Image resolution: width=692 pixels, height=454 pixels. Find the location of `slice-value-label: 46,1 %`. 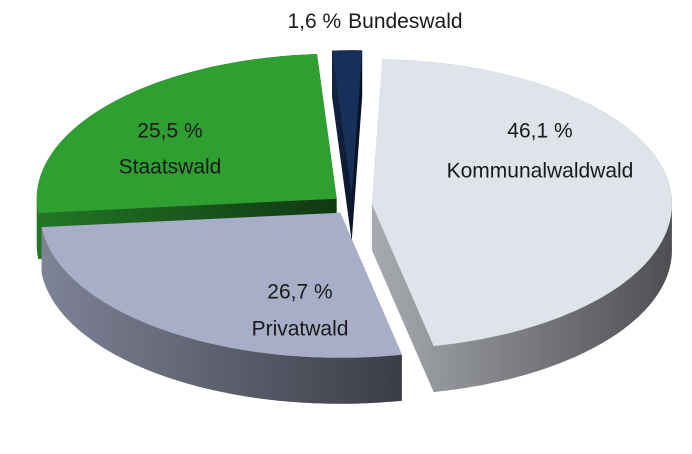

slice-value-label: 46,1 % is located at coordinates (539, 131).